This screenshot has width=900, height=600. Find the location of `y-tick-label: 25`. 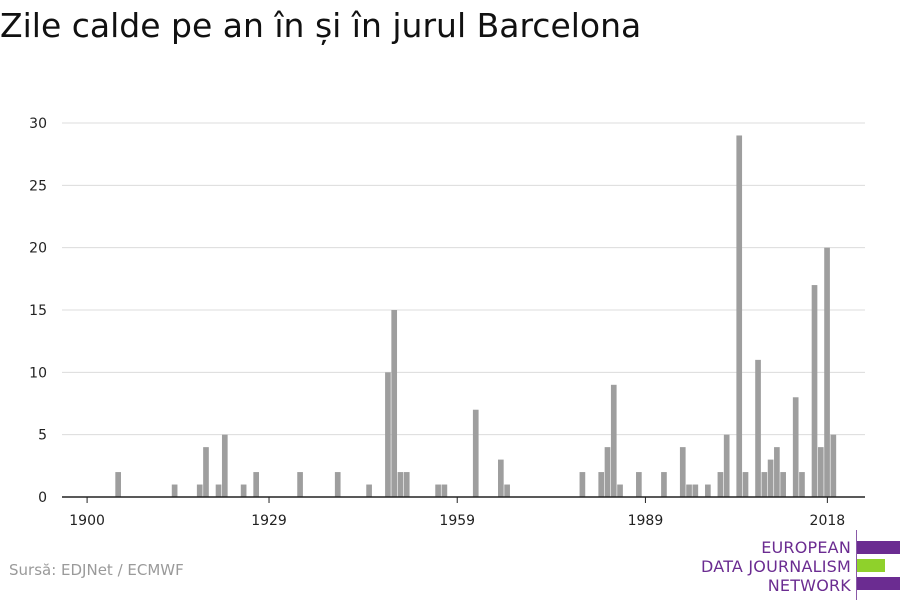

y-tick-label: 25 is located at coordinates (38, 186).